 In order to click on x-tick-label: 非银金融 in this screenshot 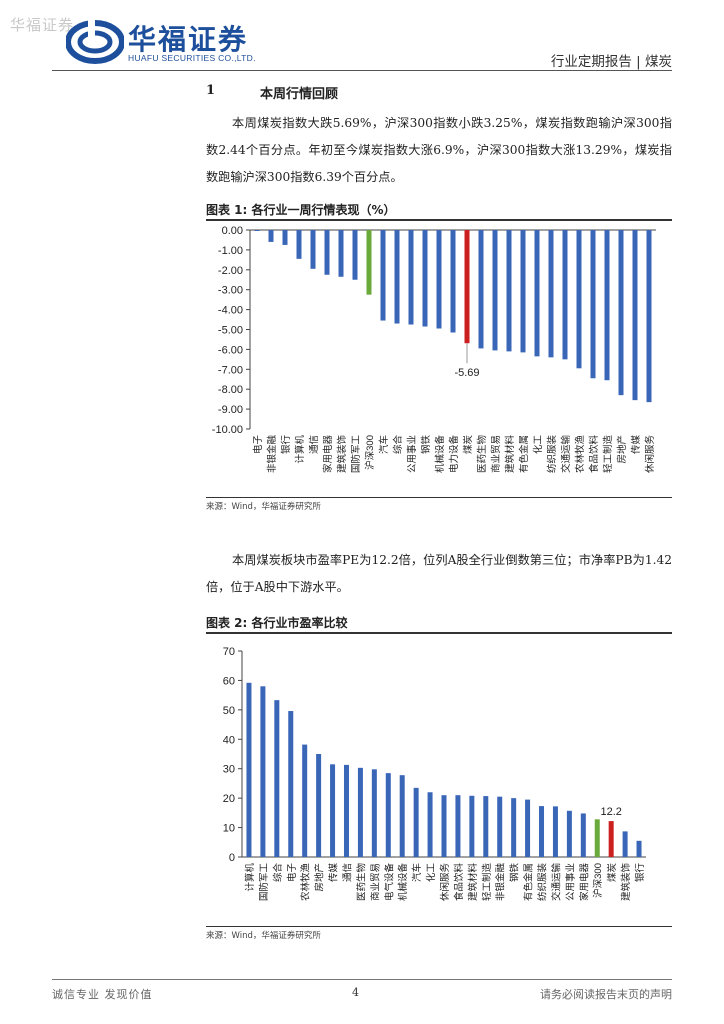, I will do `click(272, 454)`.